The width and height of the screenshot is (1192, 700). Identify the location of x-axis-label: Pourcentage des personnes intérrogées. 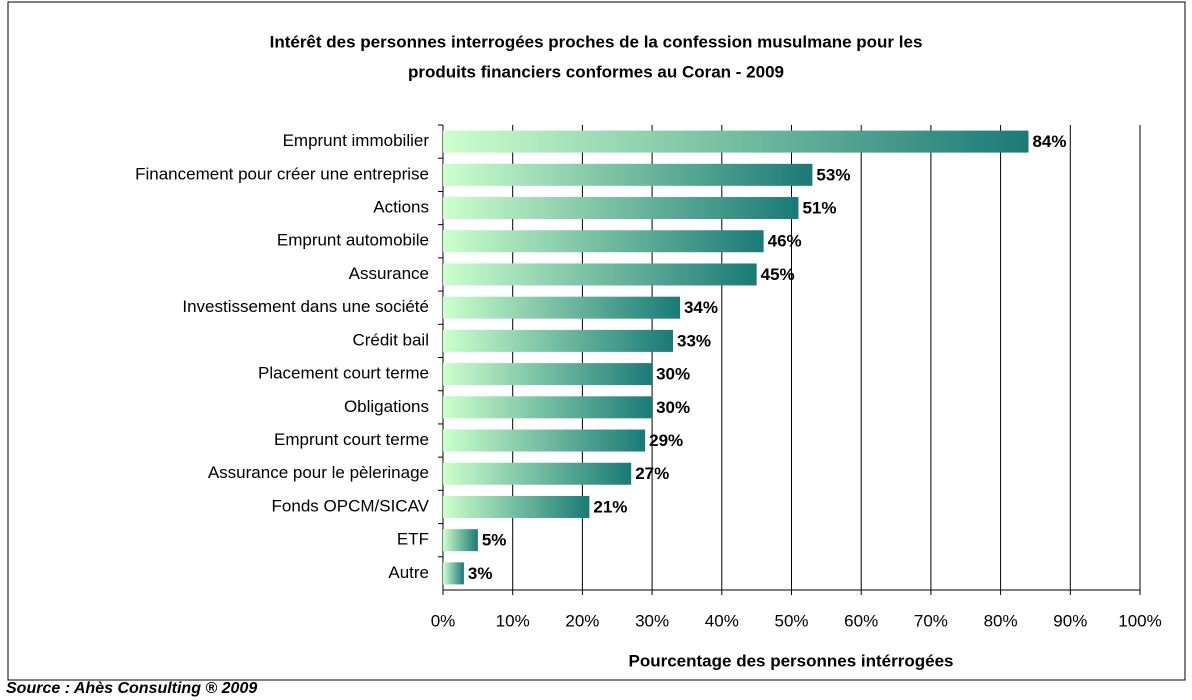
(791, 660).